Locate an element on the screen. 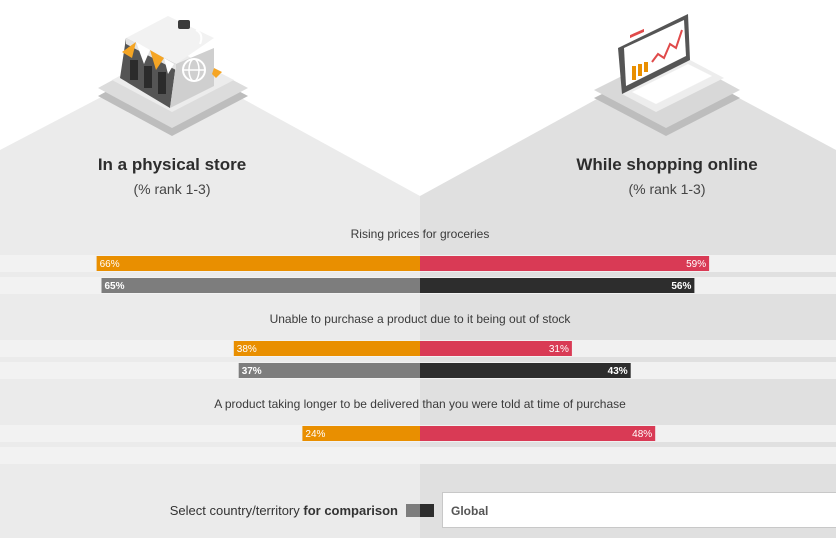 This screenshot has width=836, height=538. comparison-label: Select country/territory for comparison is located at coordinates (259, 510).